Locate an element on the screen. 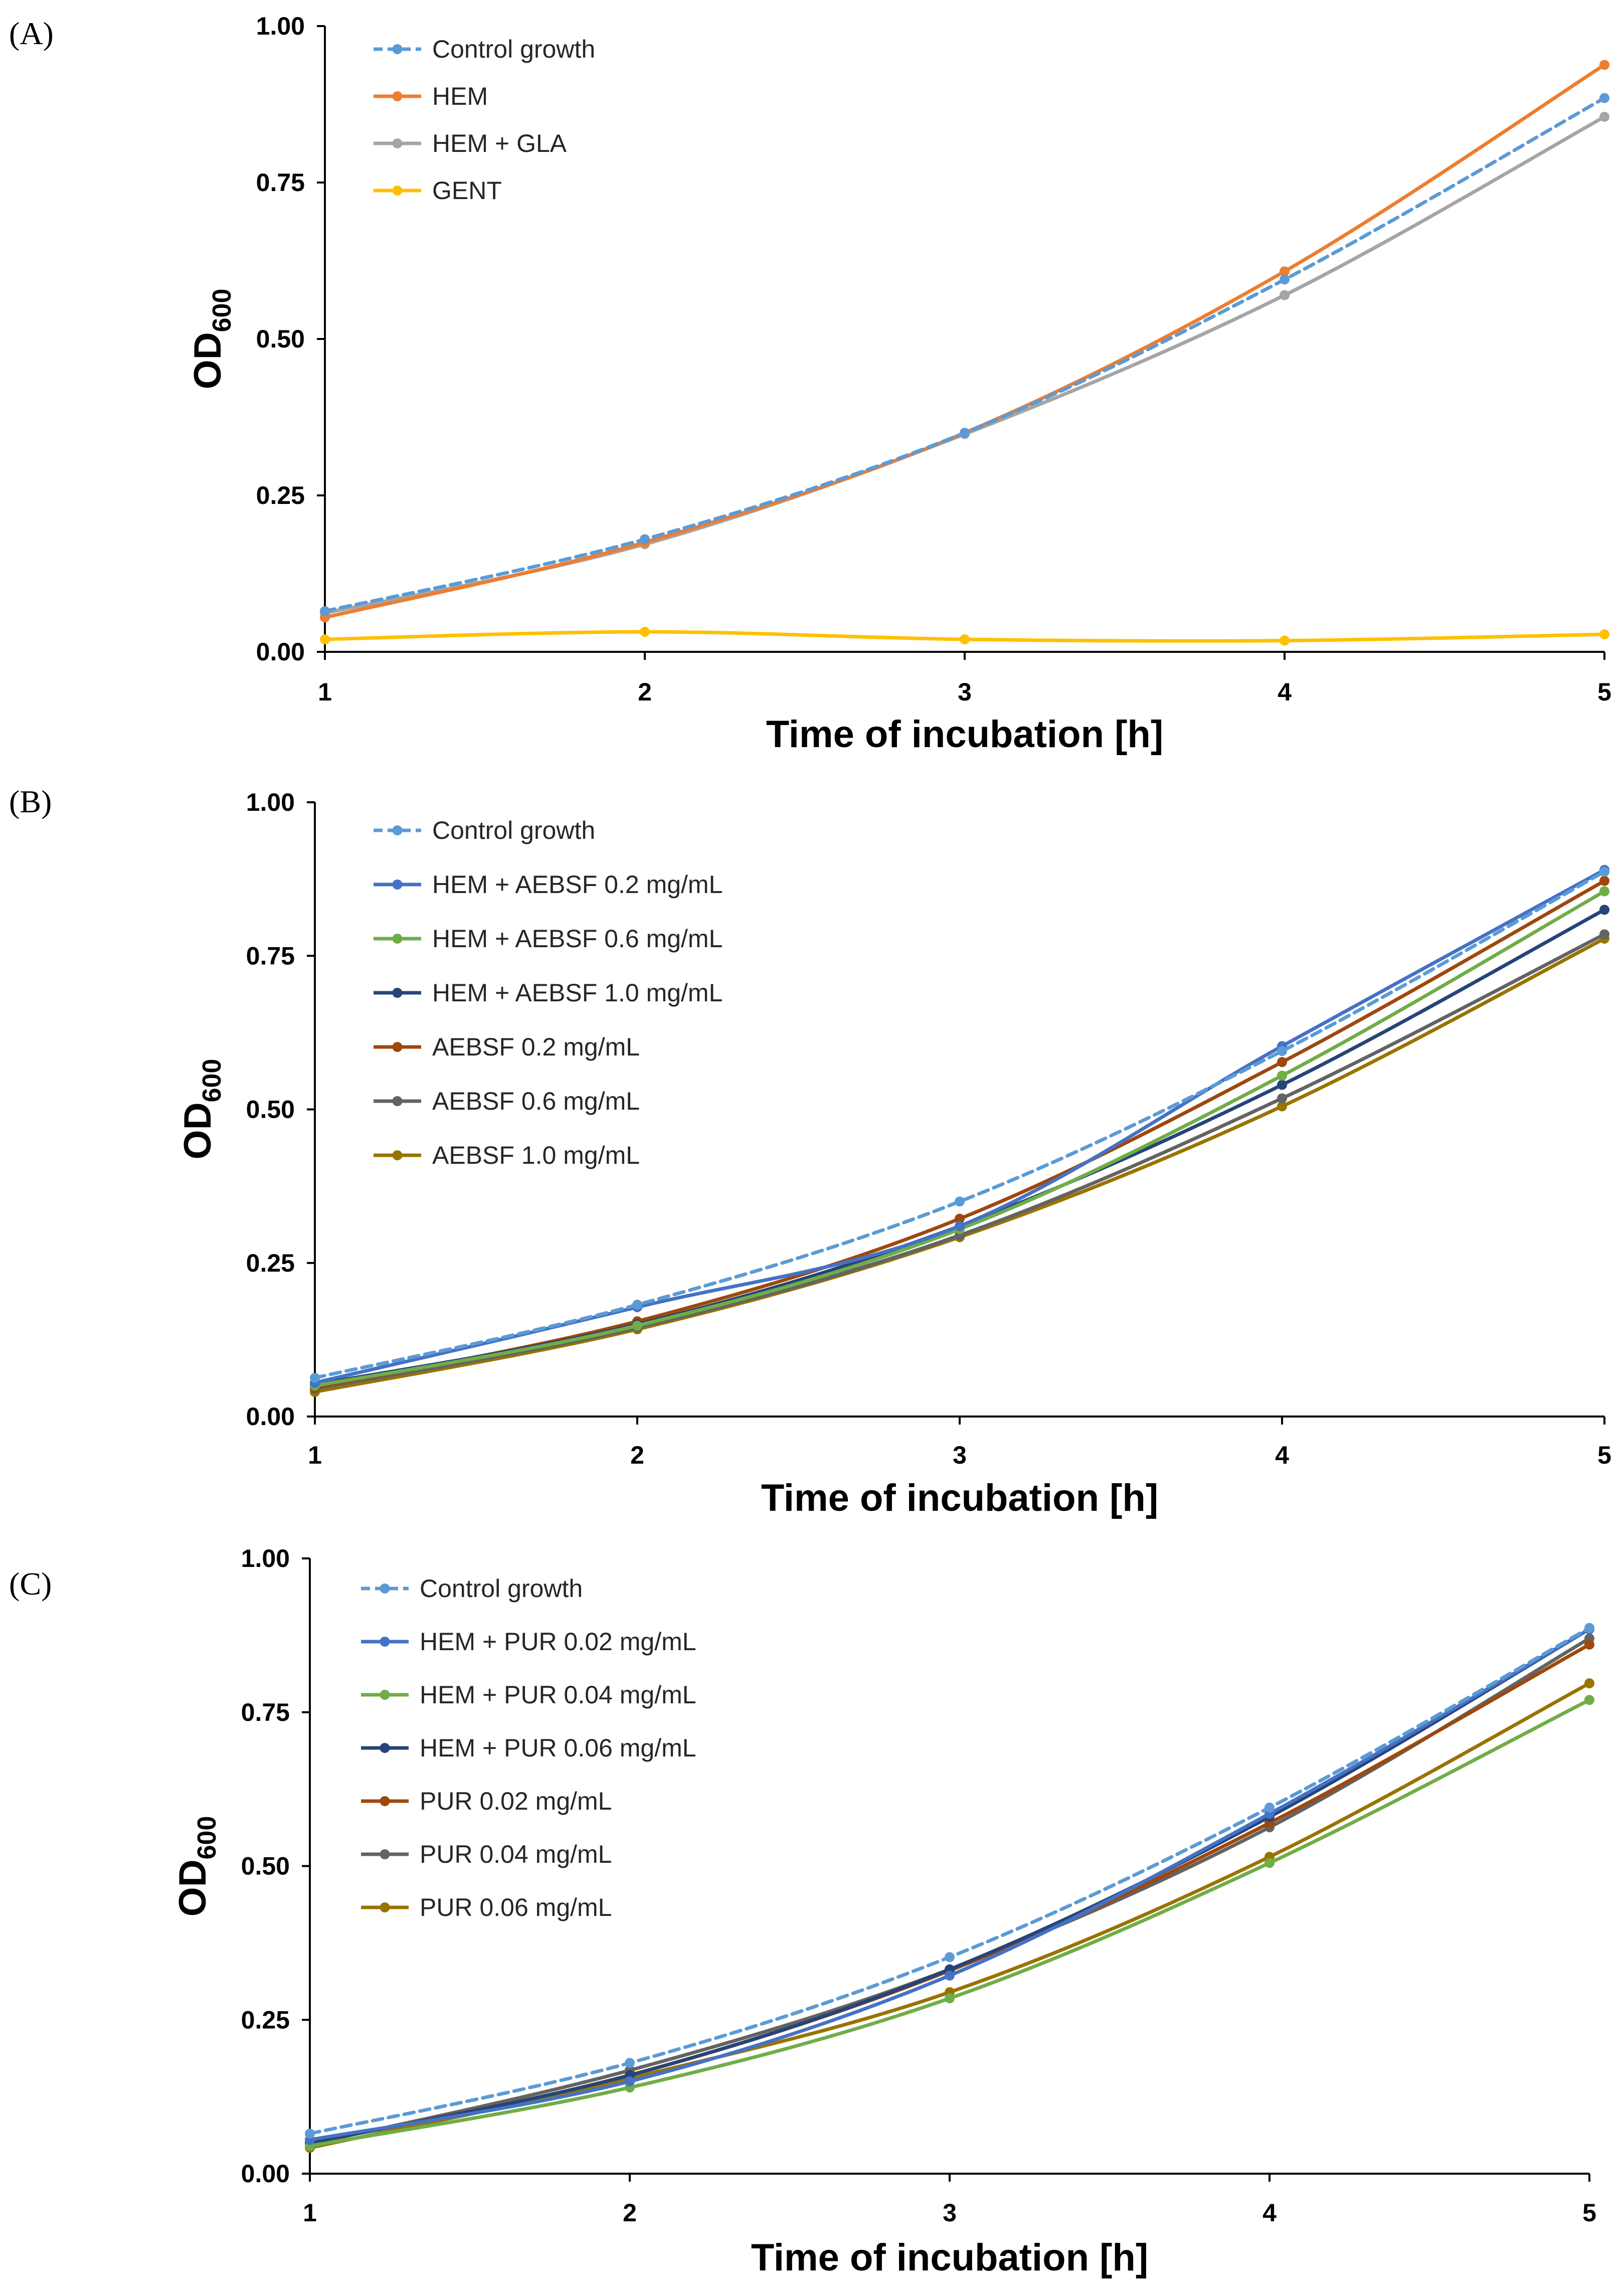 Image resolution: width=1624 pixels, height=2293 pixels. legend-label: PUR 0.04 mg/mL is located at coordinates (516, 1854).